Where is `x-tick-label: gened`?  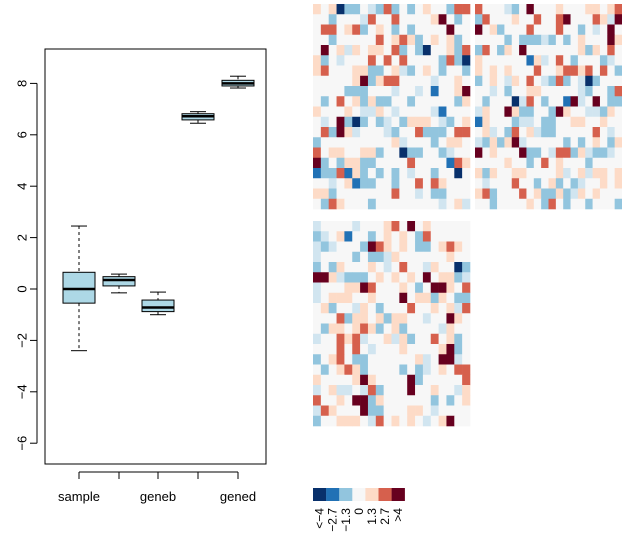 x-tick-label: gened is located at coordinates (238, 496).